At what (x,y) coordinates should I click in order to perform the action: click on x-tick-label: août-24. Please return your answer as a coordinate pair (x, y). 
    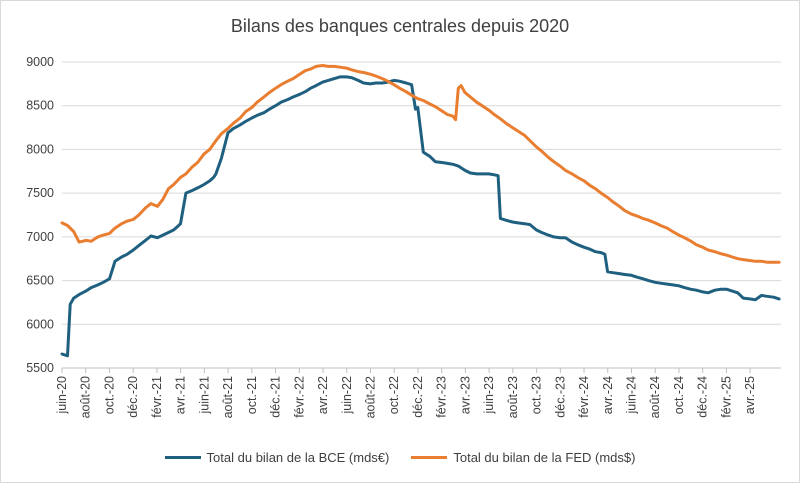
    Looking at the image, I should click on (655, 397).